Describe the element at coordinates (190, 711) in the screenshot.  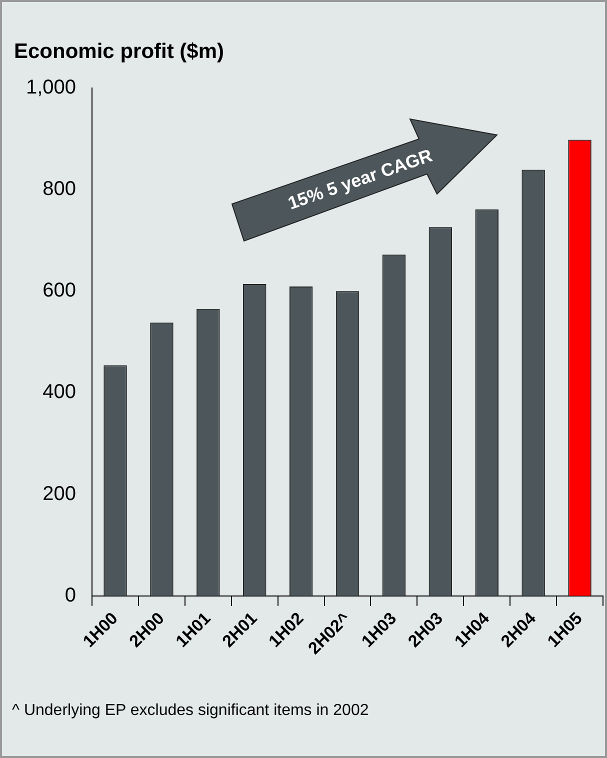
I see `text: ^ Underlying EP excludes significant items in 2002` at that location.